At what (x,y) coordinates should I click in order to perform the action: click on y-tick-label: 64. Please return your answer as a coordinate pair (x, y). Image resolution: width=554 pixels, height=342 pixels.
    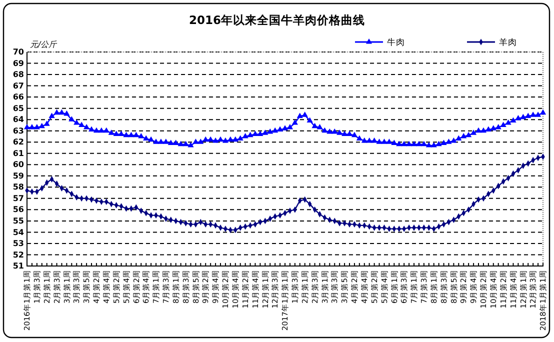
    Looking at the image, I should click on (18, 119).